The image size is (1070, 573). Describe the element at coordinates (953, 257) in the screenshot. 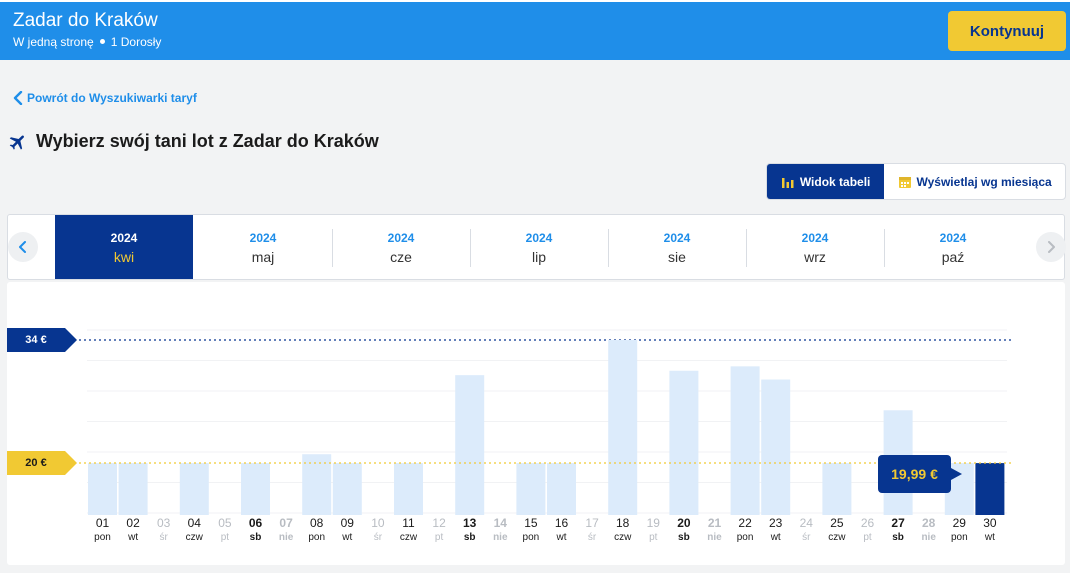

I see `month-name: paź` at that location.